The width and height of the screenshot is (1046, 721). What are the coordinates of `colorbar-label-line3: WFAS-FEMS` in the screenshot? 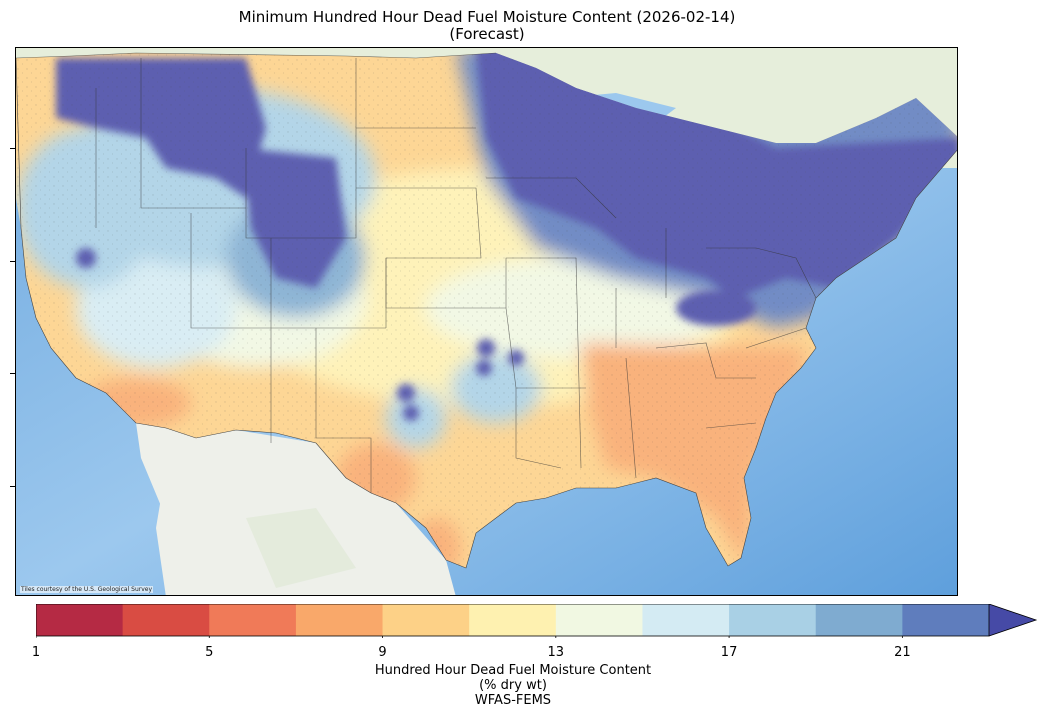 It's located at (513, 700).